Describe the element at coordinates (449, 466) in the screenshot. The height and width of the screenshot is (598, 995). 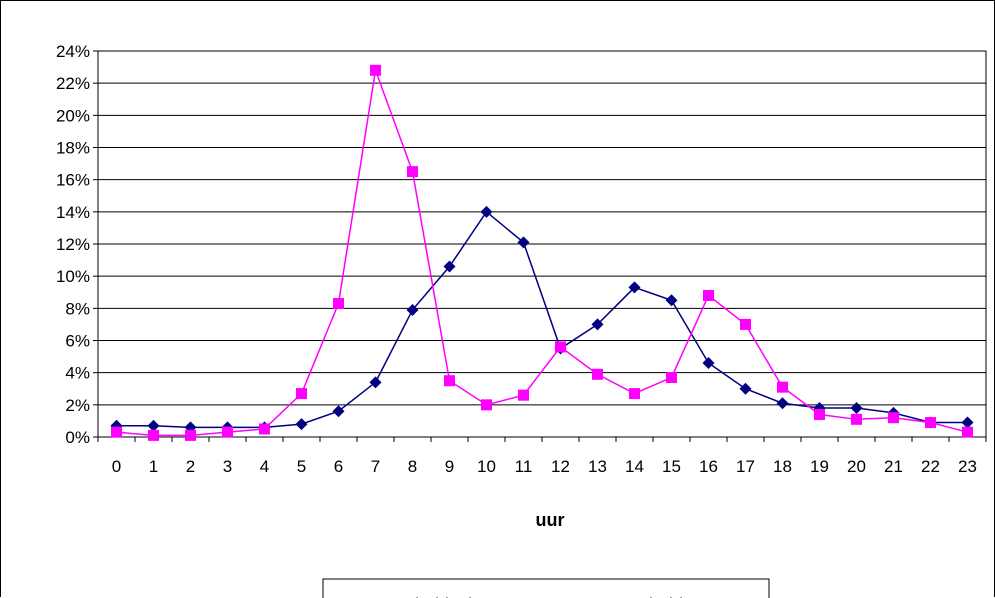
I see `x-tick-label: 9` at that location.